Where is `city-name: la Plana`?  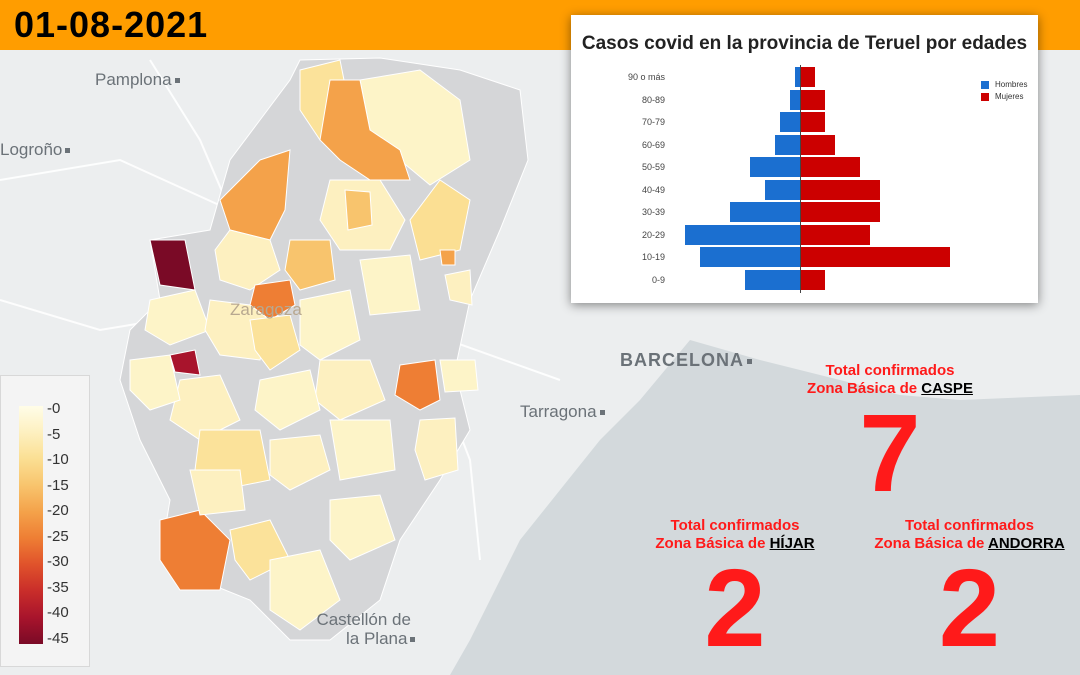 city-name: la Plana is located at coordinates (377, 638).